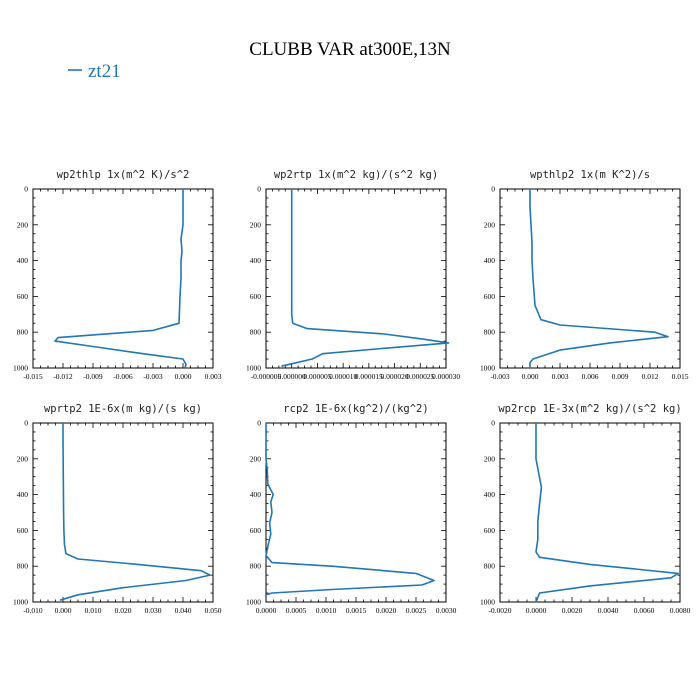 The height and width of the screenshot is (700, 700). I want to click on x-tick-label: 0.000010, so click(343, 376).